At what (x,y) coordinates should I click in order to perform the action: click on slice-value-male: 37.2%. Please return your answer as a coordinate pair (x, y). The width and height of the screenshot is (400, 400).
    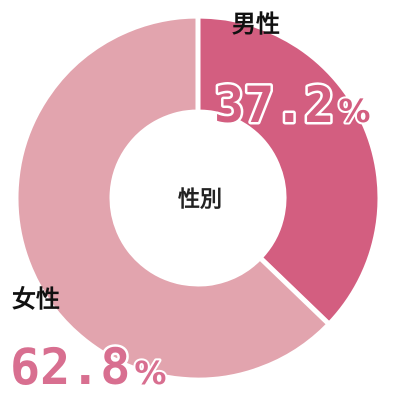
    Looking at the image, I should click on (292, 105).